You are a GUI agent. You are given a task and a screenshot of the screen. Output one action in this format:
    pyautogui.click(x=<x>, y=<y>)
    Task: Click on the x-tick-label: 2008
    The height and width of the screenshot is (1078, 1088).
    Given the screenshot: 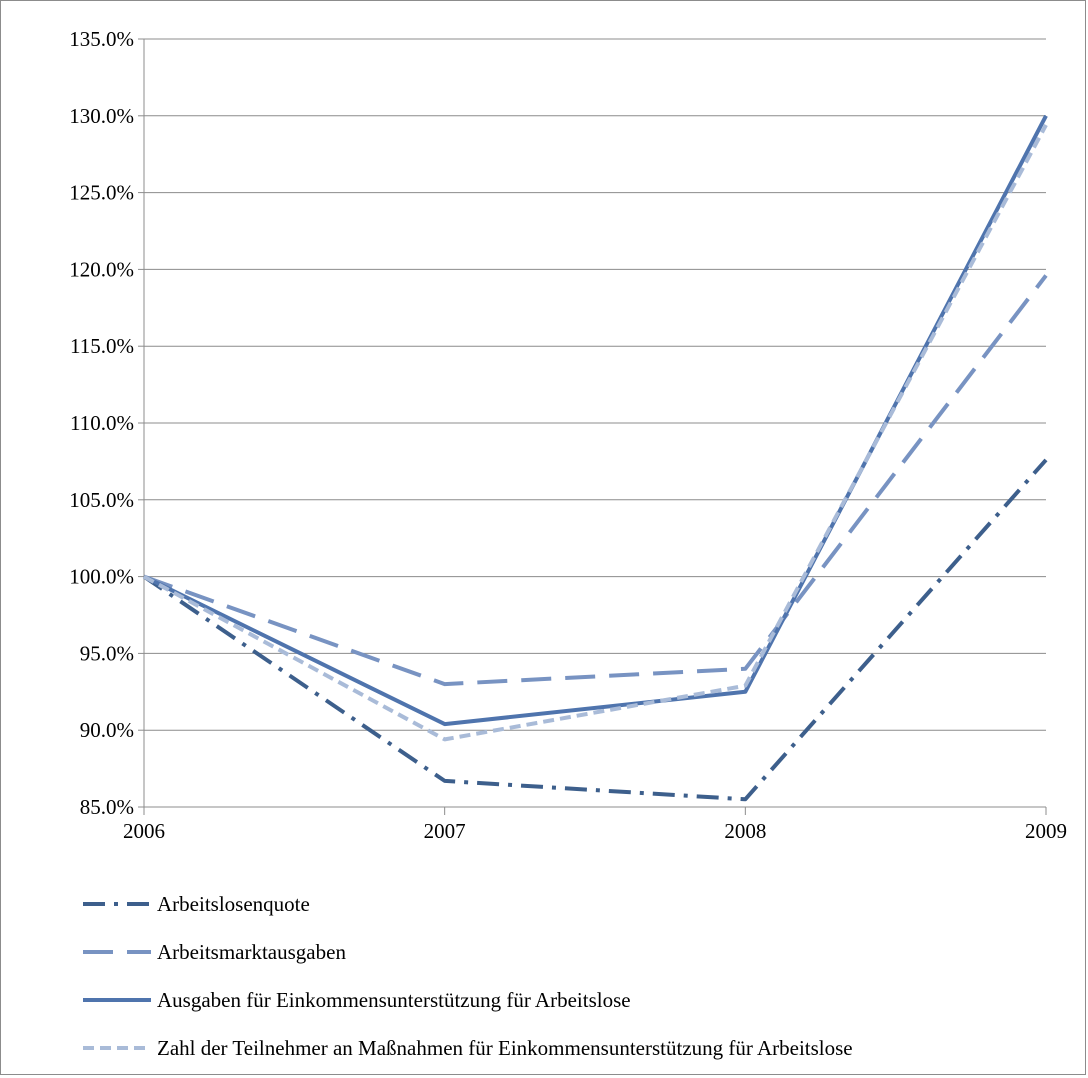 What is the action you would take?
    pyautogui.click(x=745, y=831)
    